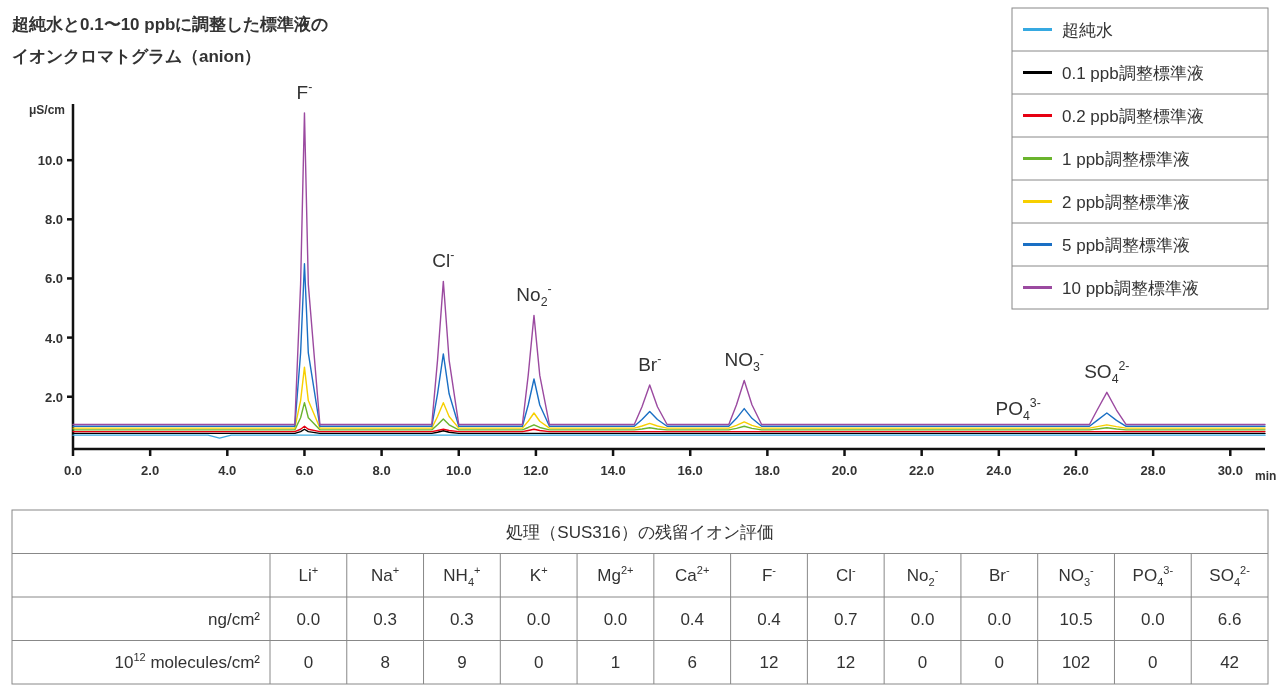 Image resolution: width=1277 pixels, height=690 pixels. What do you see at coordinates (1076, 619) in the screenshot?
I see `data-label: 10.5` at bounding box center [1076, 619].